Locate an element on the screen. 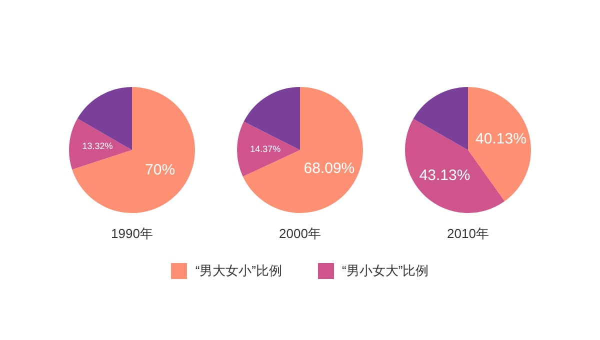  data-label: 70% is located at coordinates (160, 170).